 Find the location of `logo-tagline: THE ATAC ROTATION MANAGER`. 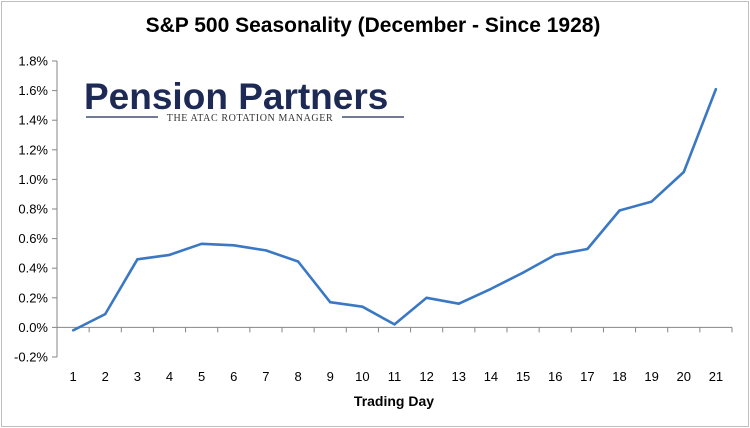

logo-tagline: THE ATAC ROTATION MANAGER is located at coordinates (250, 118).